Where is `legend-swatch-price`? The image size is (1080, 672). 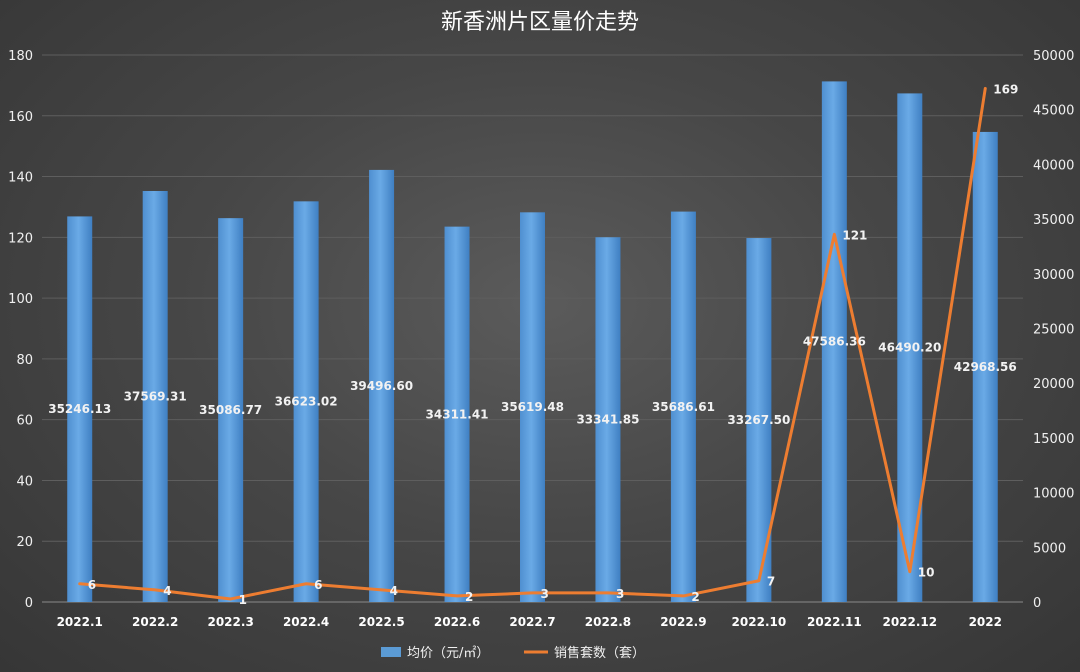
legend-swatch-price is located at coordinates (391, 652).